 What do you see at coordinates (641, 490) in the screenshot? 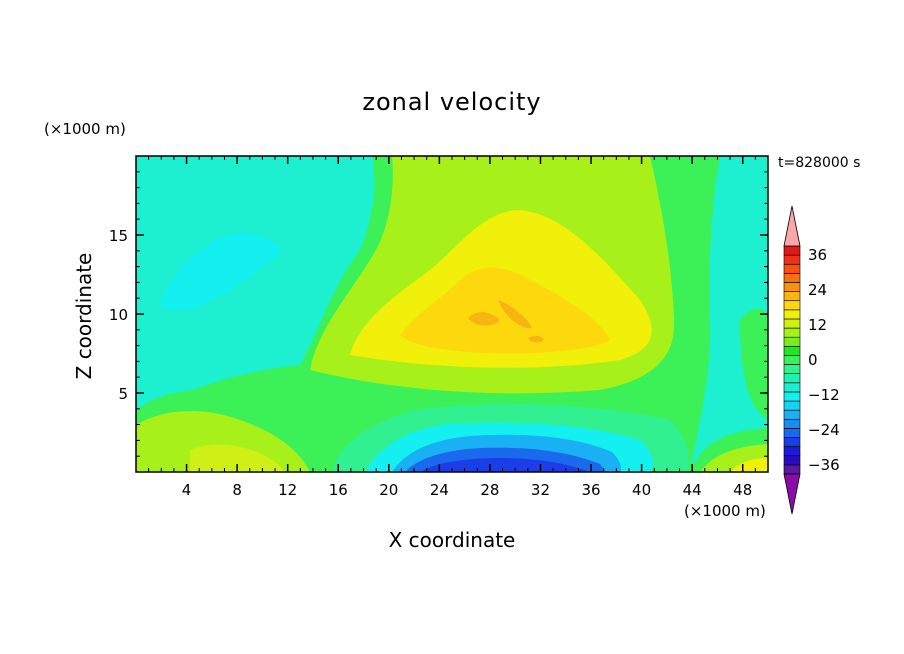
I see `x-tick-label: 40` at bounding box center [641, 490].